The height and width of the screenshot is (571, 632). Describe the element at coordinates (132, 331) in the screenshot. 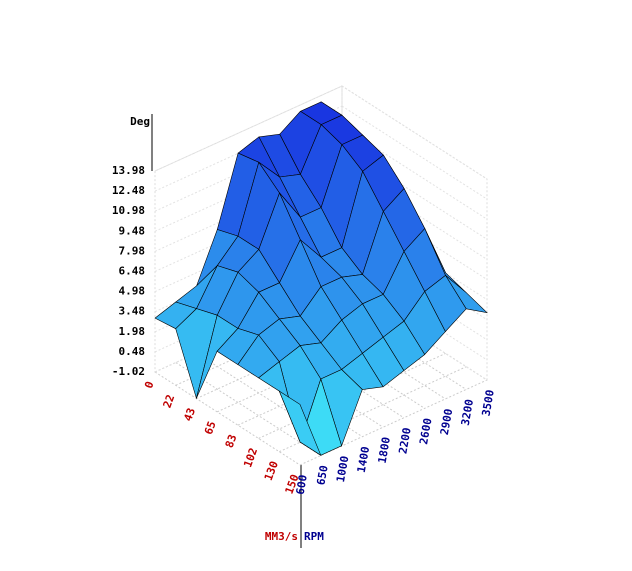

I see `z-tick-label: 1.98` at that location.